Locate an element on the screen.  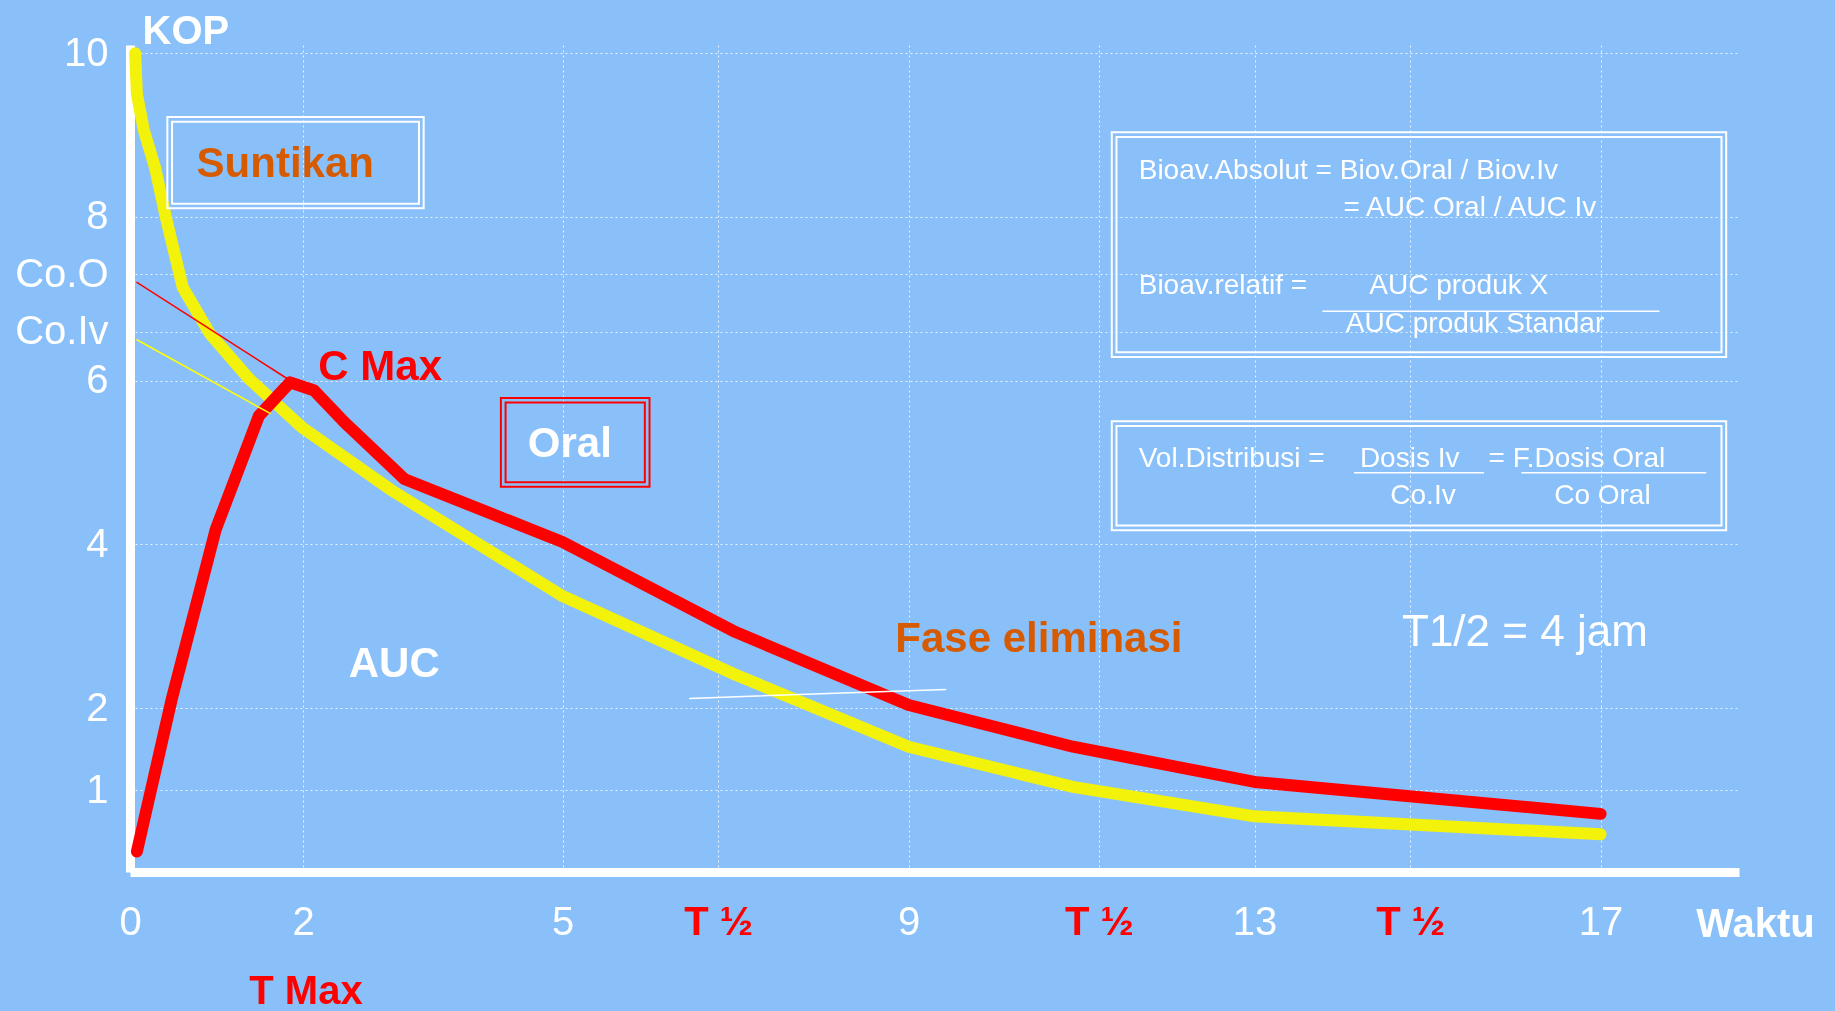
annotation: Co Oral is located at coordinates (1602, 495).